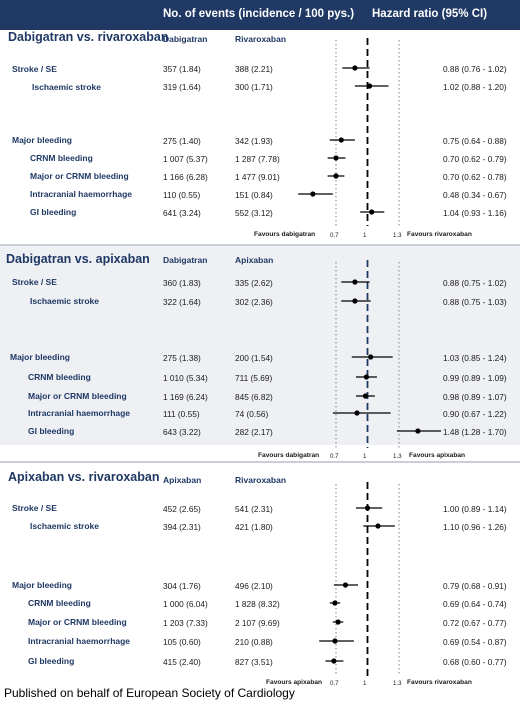 The width and height of the screenshot is (520, 708). I want to click on events-col1: 415 (2.40), so click(182, 662).